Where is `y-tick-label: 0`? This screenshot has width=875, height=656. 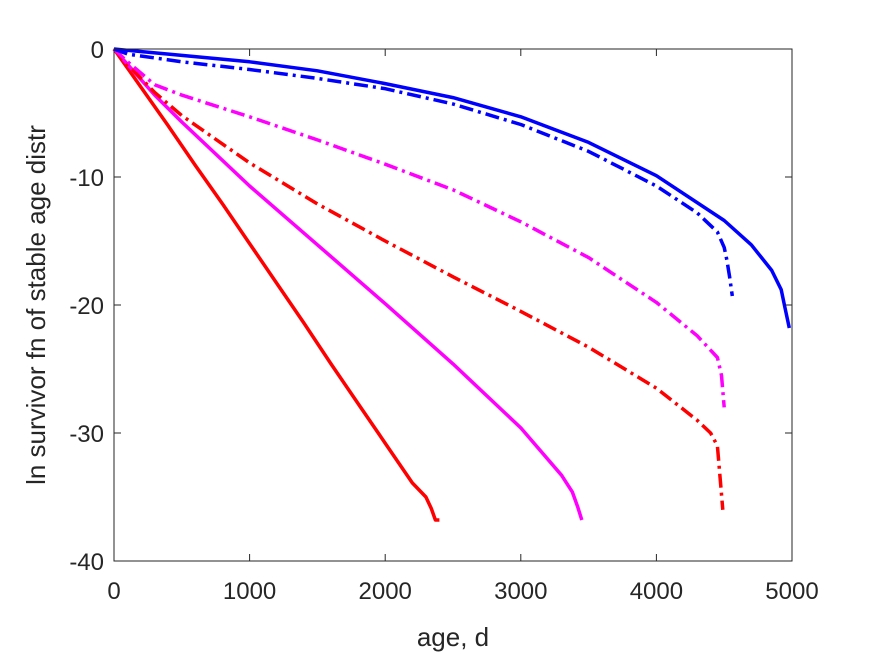 y-tick-label: 0 is located at coordinates (97, 50).